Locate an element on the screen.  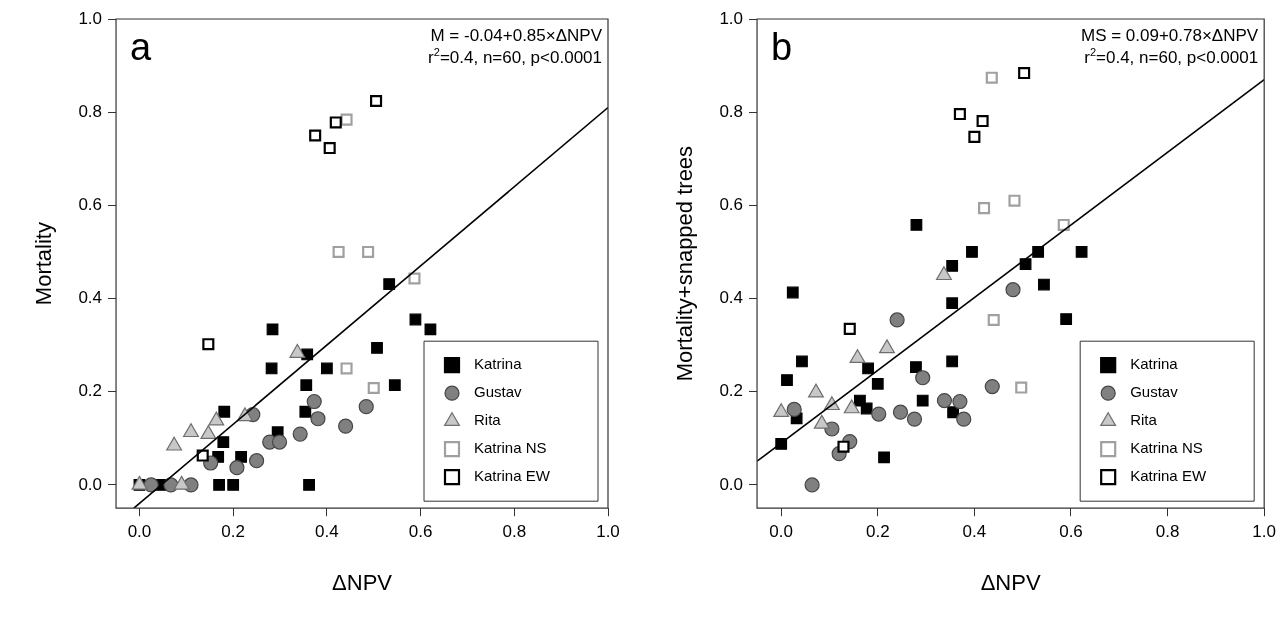
y-axis-title: Mortality+snapped trees is located at coordinates (685, 263).